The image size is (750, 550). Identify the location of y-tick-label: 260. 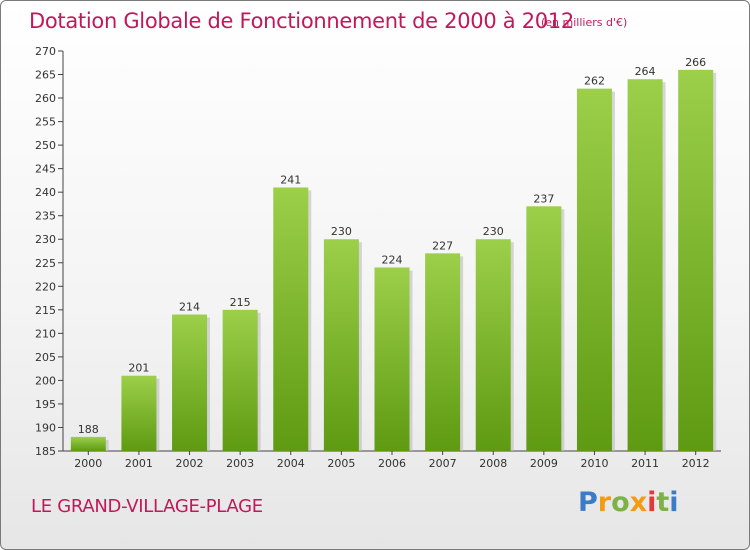
(45, 98).